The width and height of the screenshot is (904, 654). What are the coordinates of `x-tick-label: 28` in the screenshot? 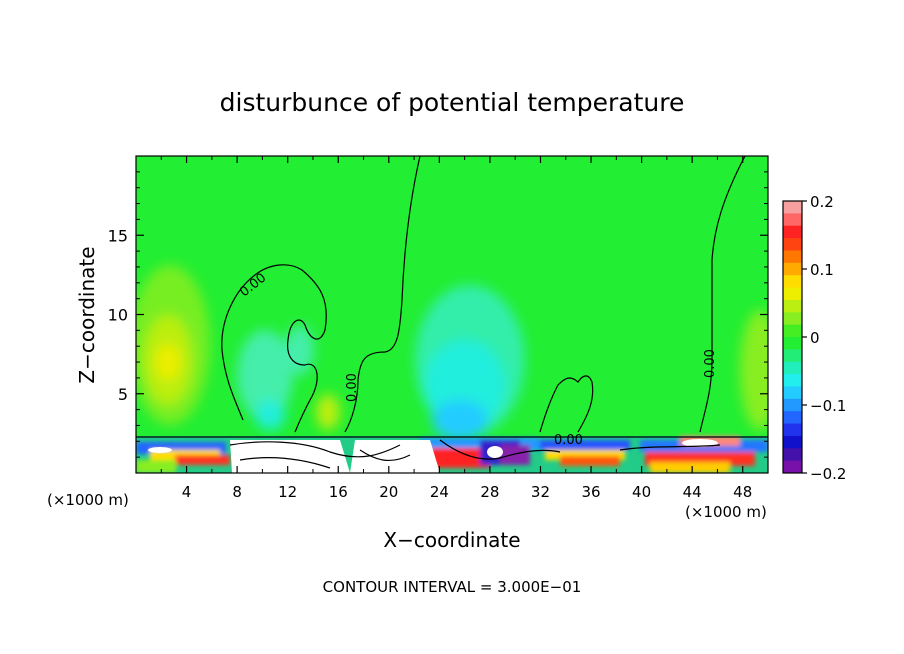 It's located at (489, 492).